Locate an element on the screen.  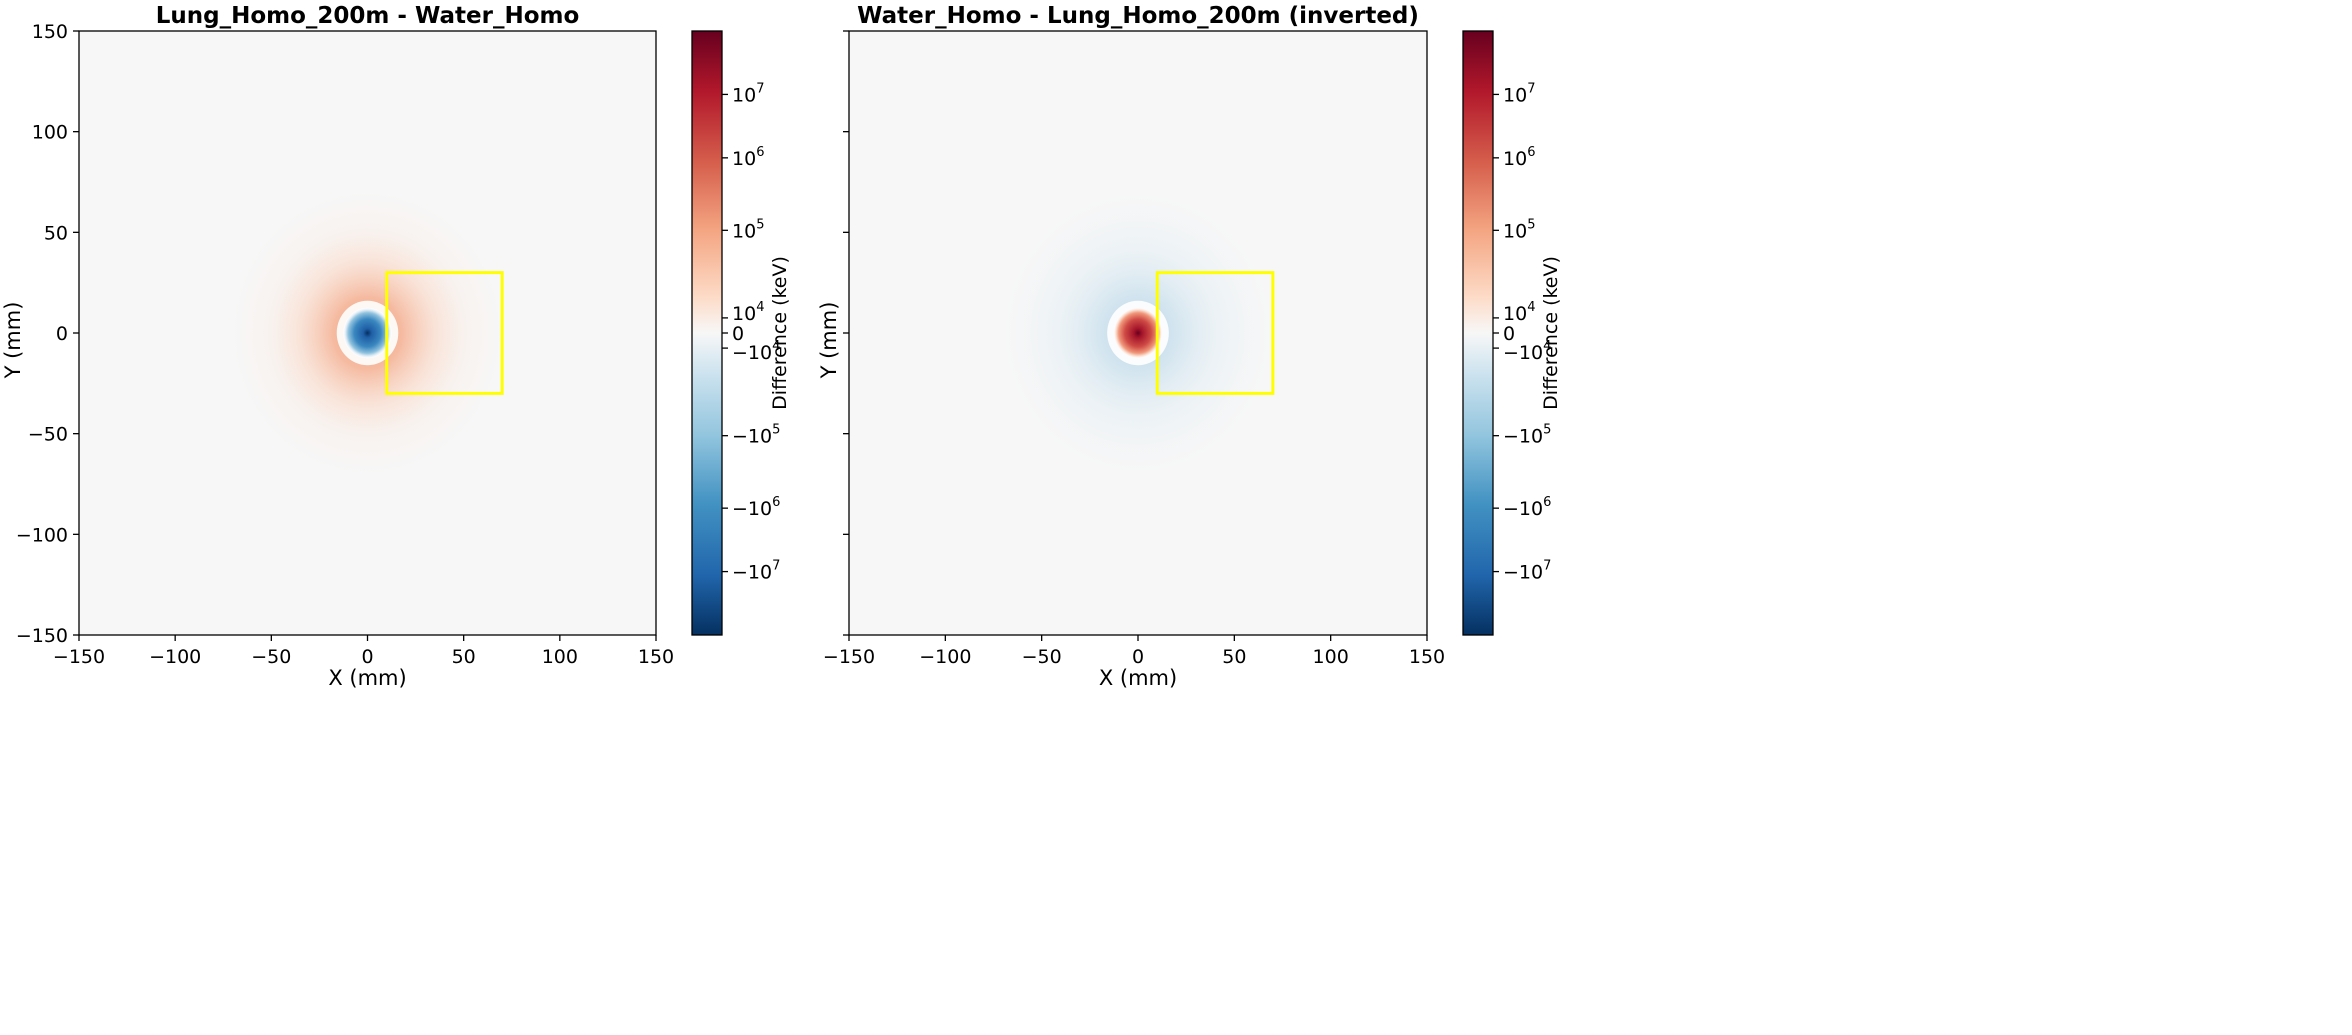
y-tick-label: 0 is located at coordinates (62, 334).